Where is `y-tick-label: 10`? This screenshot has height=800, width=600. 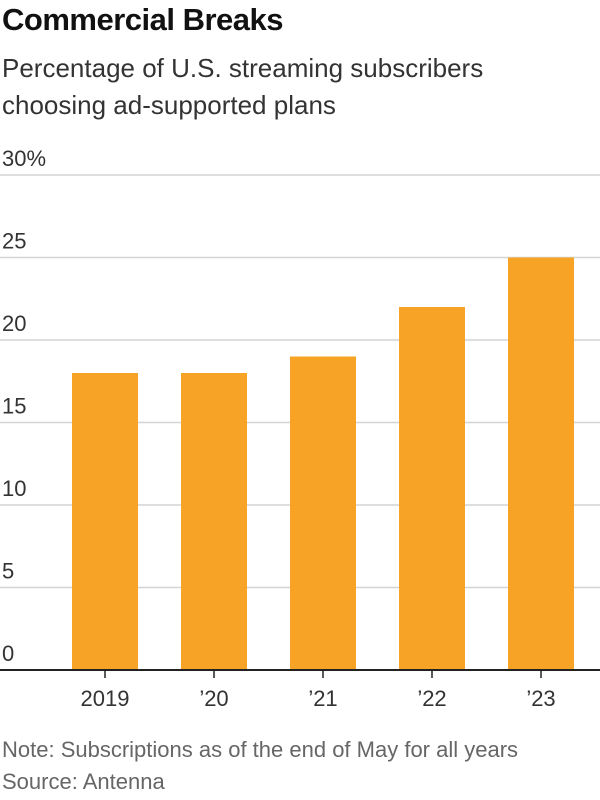 y-tick-label: 10 is located at coordinates (14, 488).